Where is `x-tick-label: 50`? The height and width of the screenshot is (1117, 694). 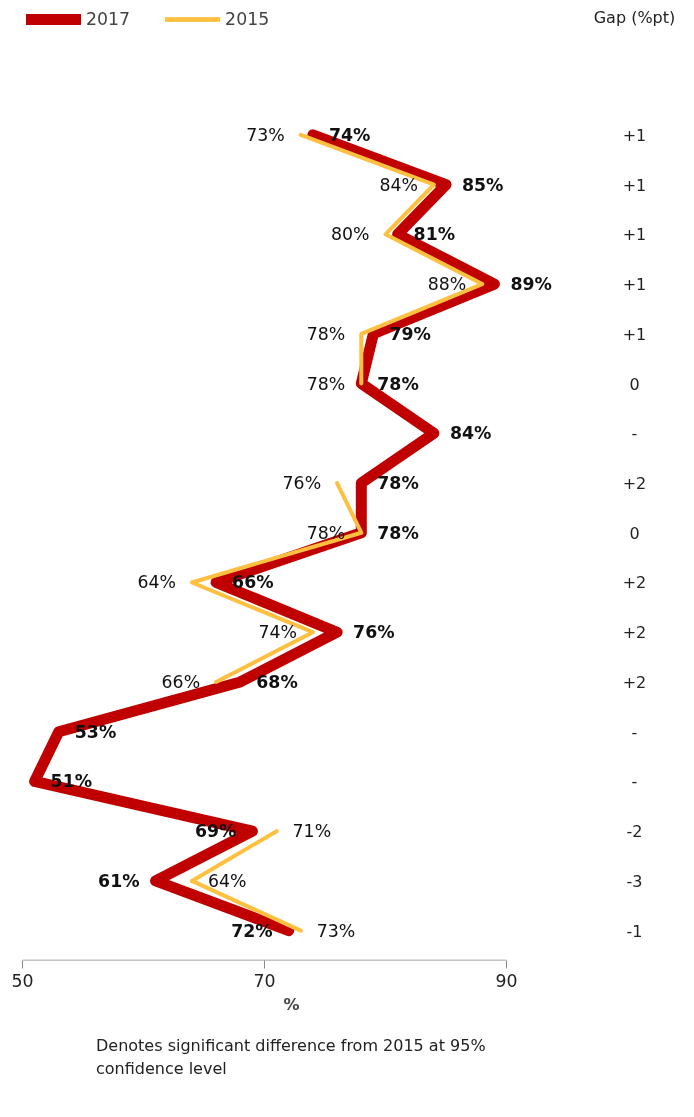
x-tick-label: 50 is located at coordinates (22, 980).